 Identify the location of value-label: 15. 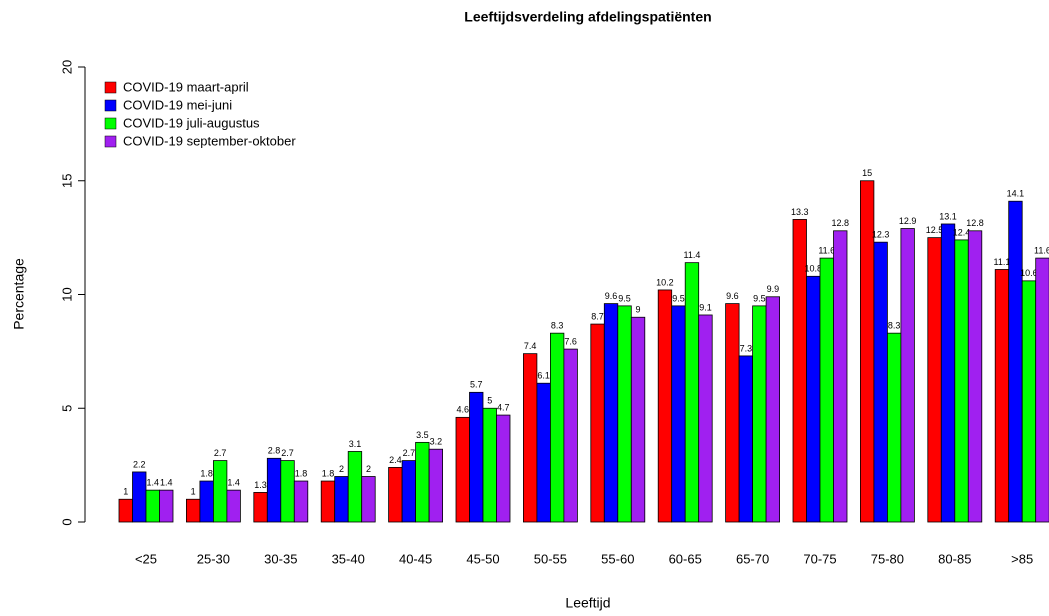
(867, 173).